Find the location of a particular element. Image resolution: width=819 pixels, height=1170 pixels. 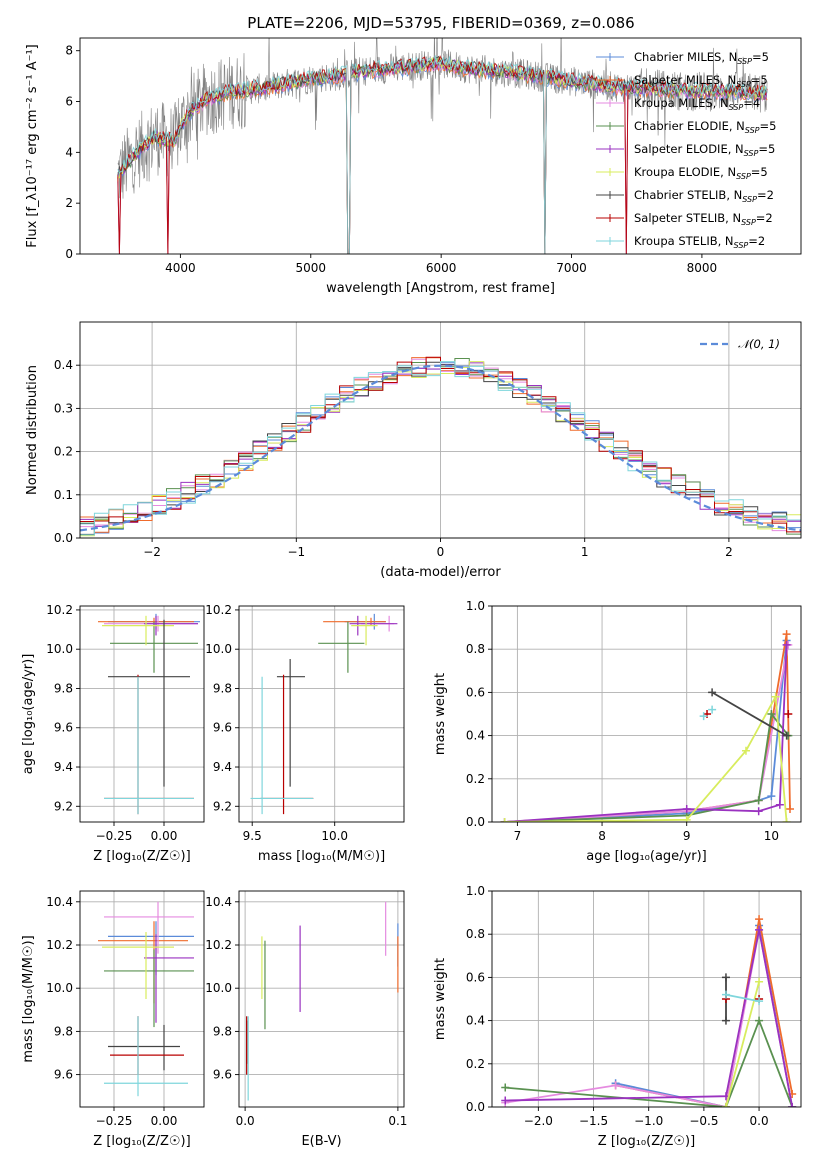

y-axis-label: mass weight is located at coordinates (440, 714).